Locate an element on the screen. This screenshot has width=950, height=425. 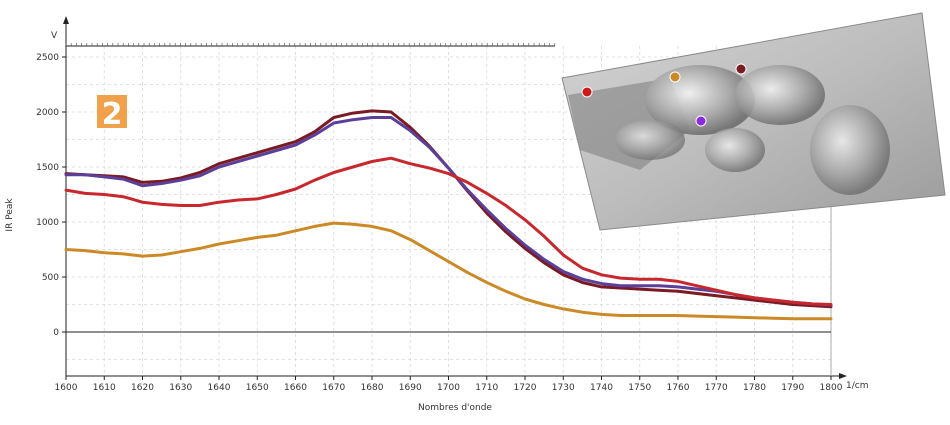
y-tick-label: 1000 is located at coordinates (47, 223).